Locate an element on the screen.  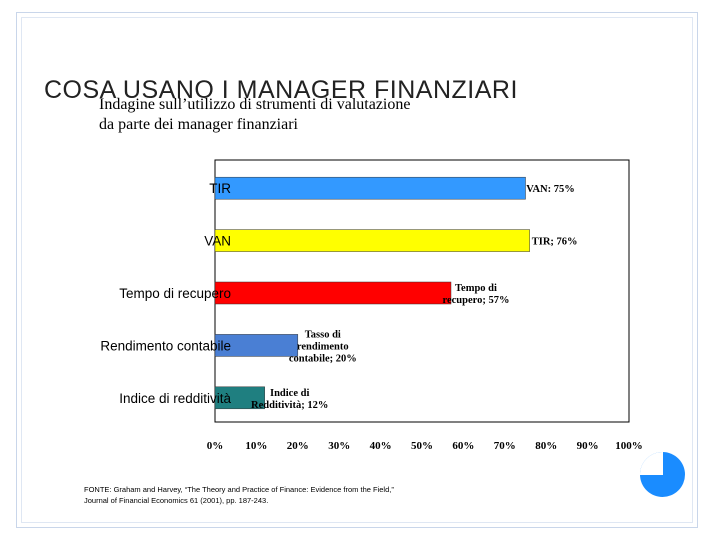
category-label-3: Rendimento contabile is located at coordinates (165, 345).